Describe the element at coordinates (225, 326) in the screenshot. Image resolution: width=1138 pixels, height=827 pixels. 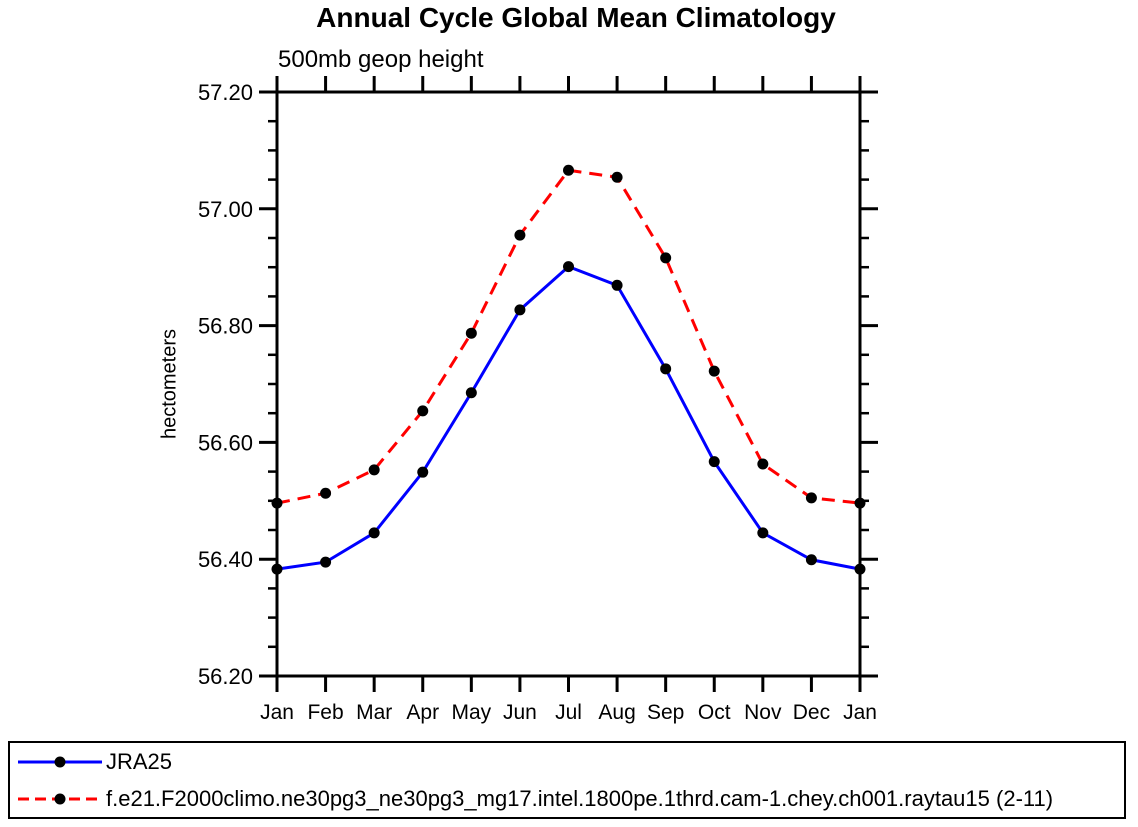
I see `y-tick-label: 56.80` at that location.